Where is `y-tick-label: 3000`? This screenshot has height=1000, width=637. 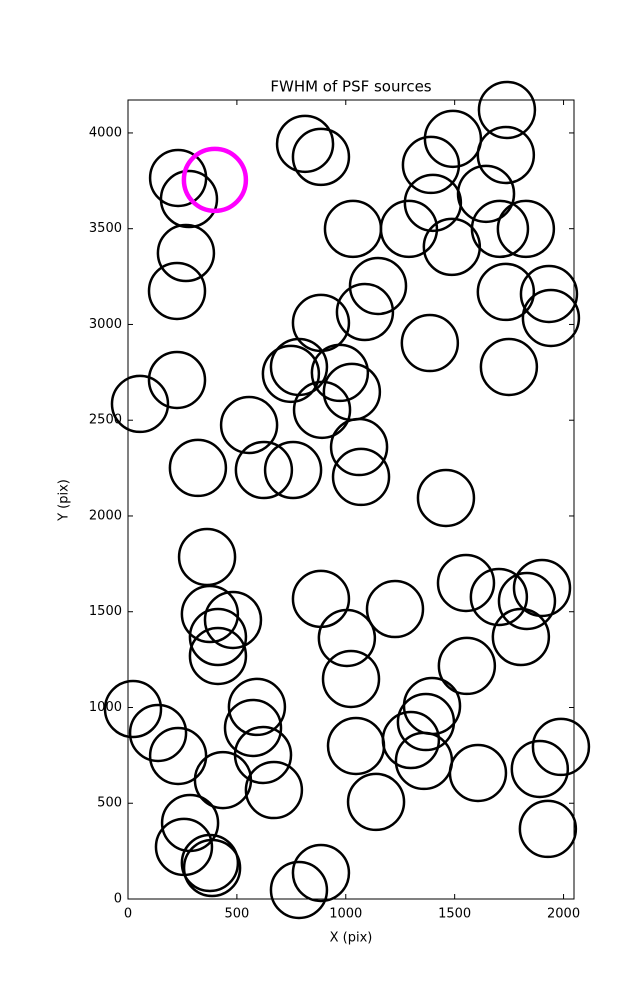
y-tick-label: 3000 is located at coordinates (105, 324).